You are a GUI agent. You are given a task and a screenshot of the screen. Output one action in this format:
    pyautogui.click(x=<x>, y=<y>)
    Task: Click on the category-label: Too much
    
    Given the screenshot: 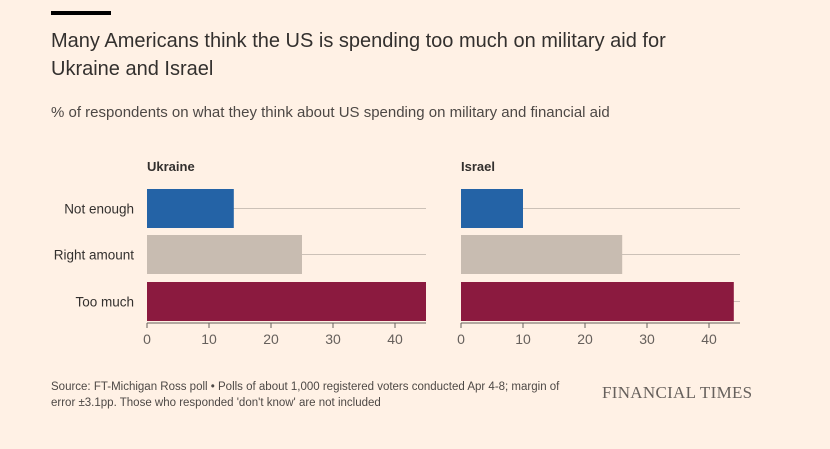 What is the action you would take?
    pyautogui.click(x=104, y=302)
    